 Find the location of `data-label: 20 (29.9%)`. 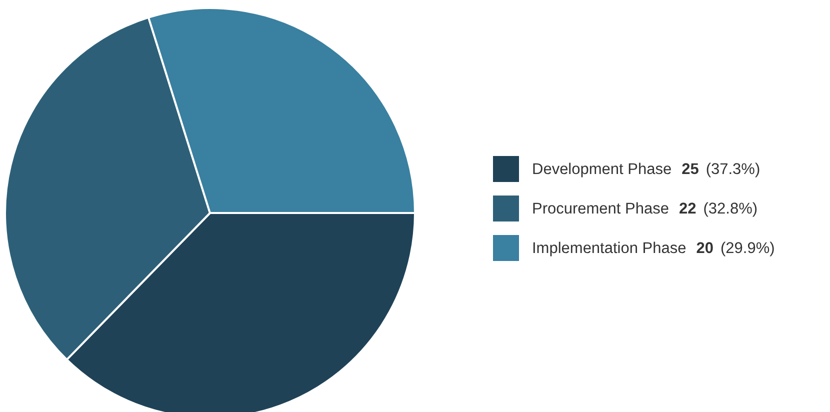

data-label: 20 (29.9%) is located at coordinates (735, 248).